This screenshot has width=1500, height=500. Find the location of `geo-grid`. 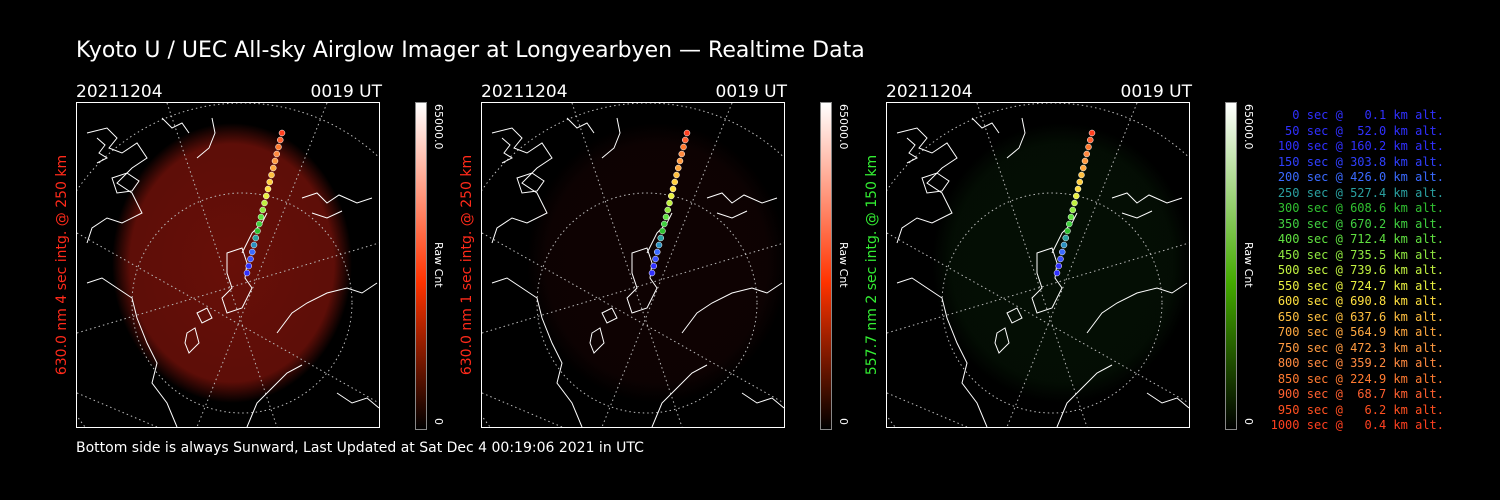

geo-grid is located at coordinates (1038, 265).